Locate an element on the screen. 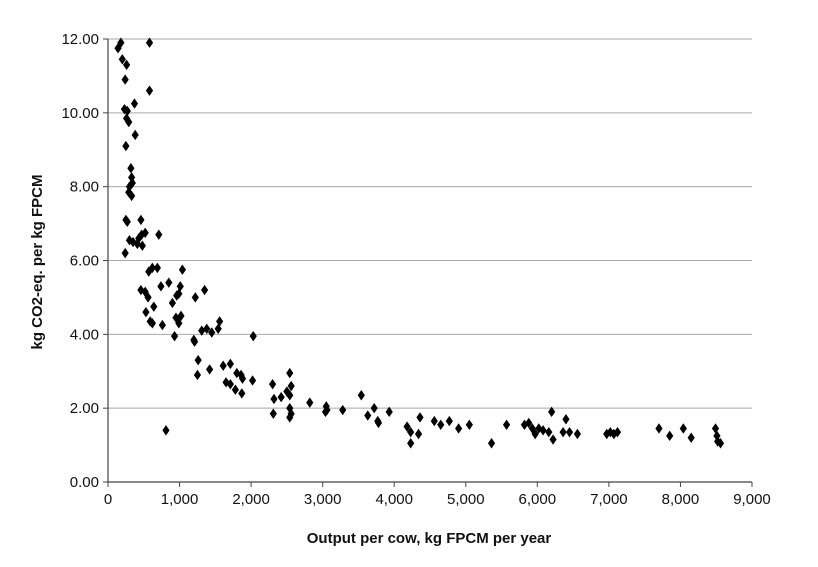 The width and height of the screenshot is (818, 567). y-tick-labels: 0.00 2.00 4.00 6.00 8.00 10.00 12.00 is located at coordinates (80, 261).